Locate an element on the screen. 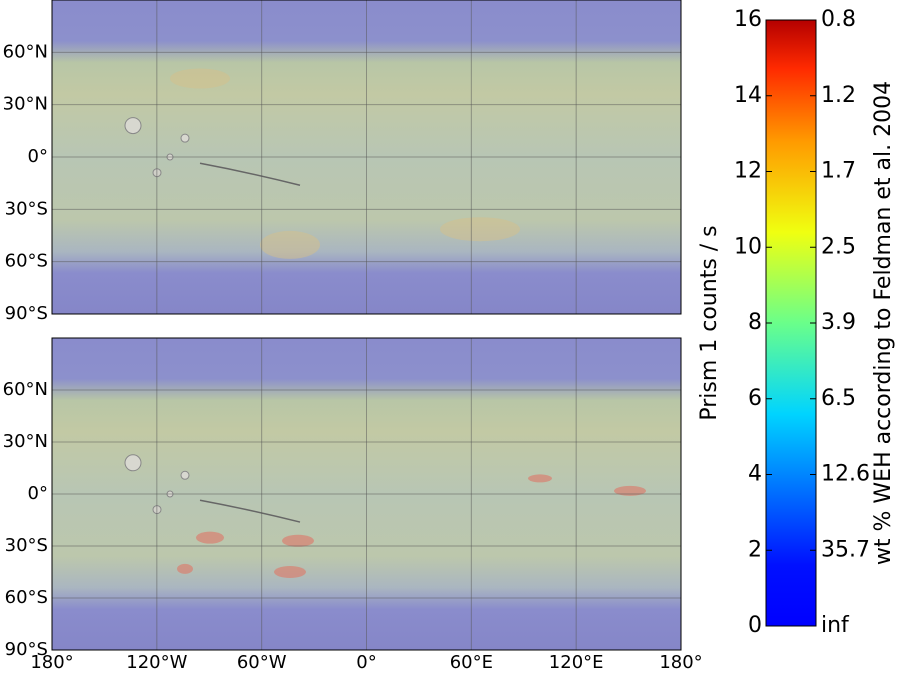 The height and width of the screenshot is (673, 900). x-tick-label: 60°E is located at coordinates (471, 662).